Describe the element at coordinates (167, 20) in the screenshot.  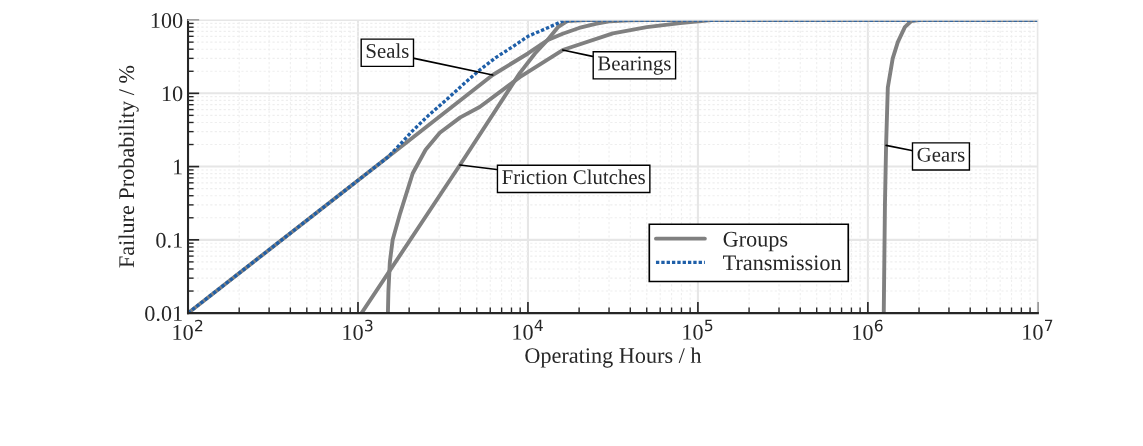
I see `y-tick-label: 100` at that location.